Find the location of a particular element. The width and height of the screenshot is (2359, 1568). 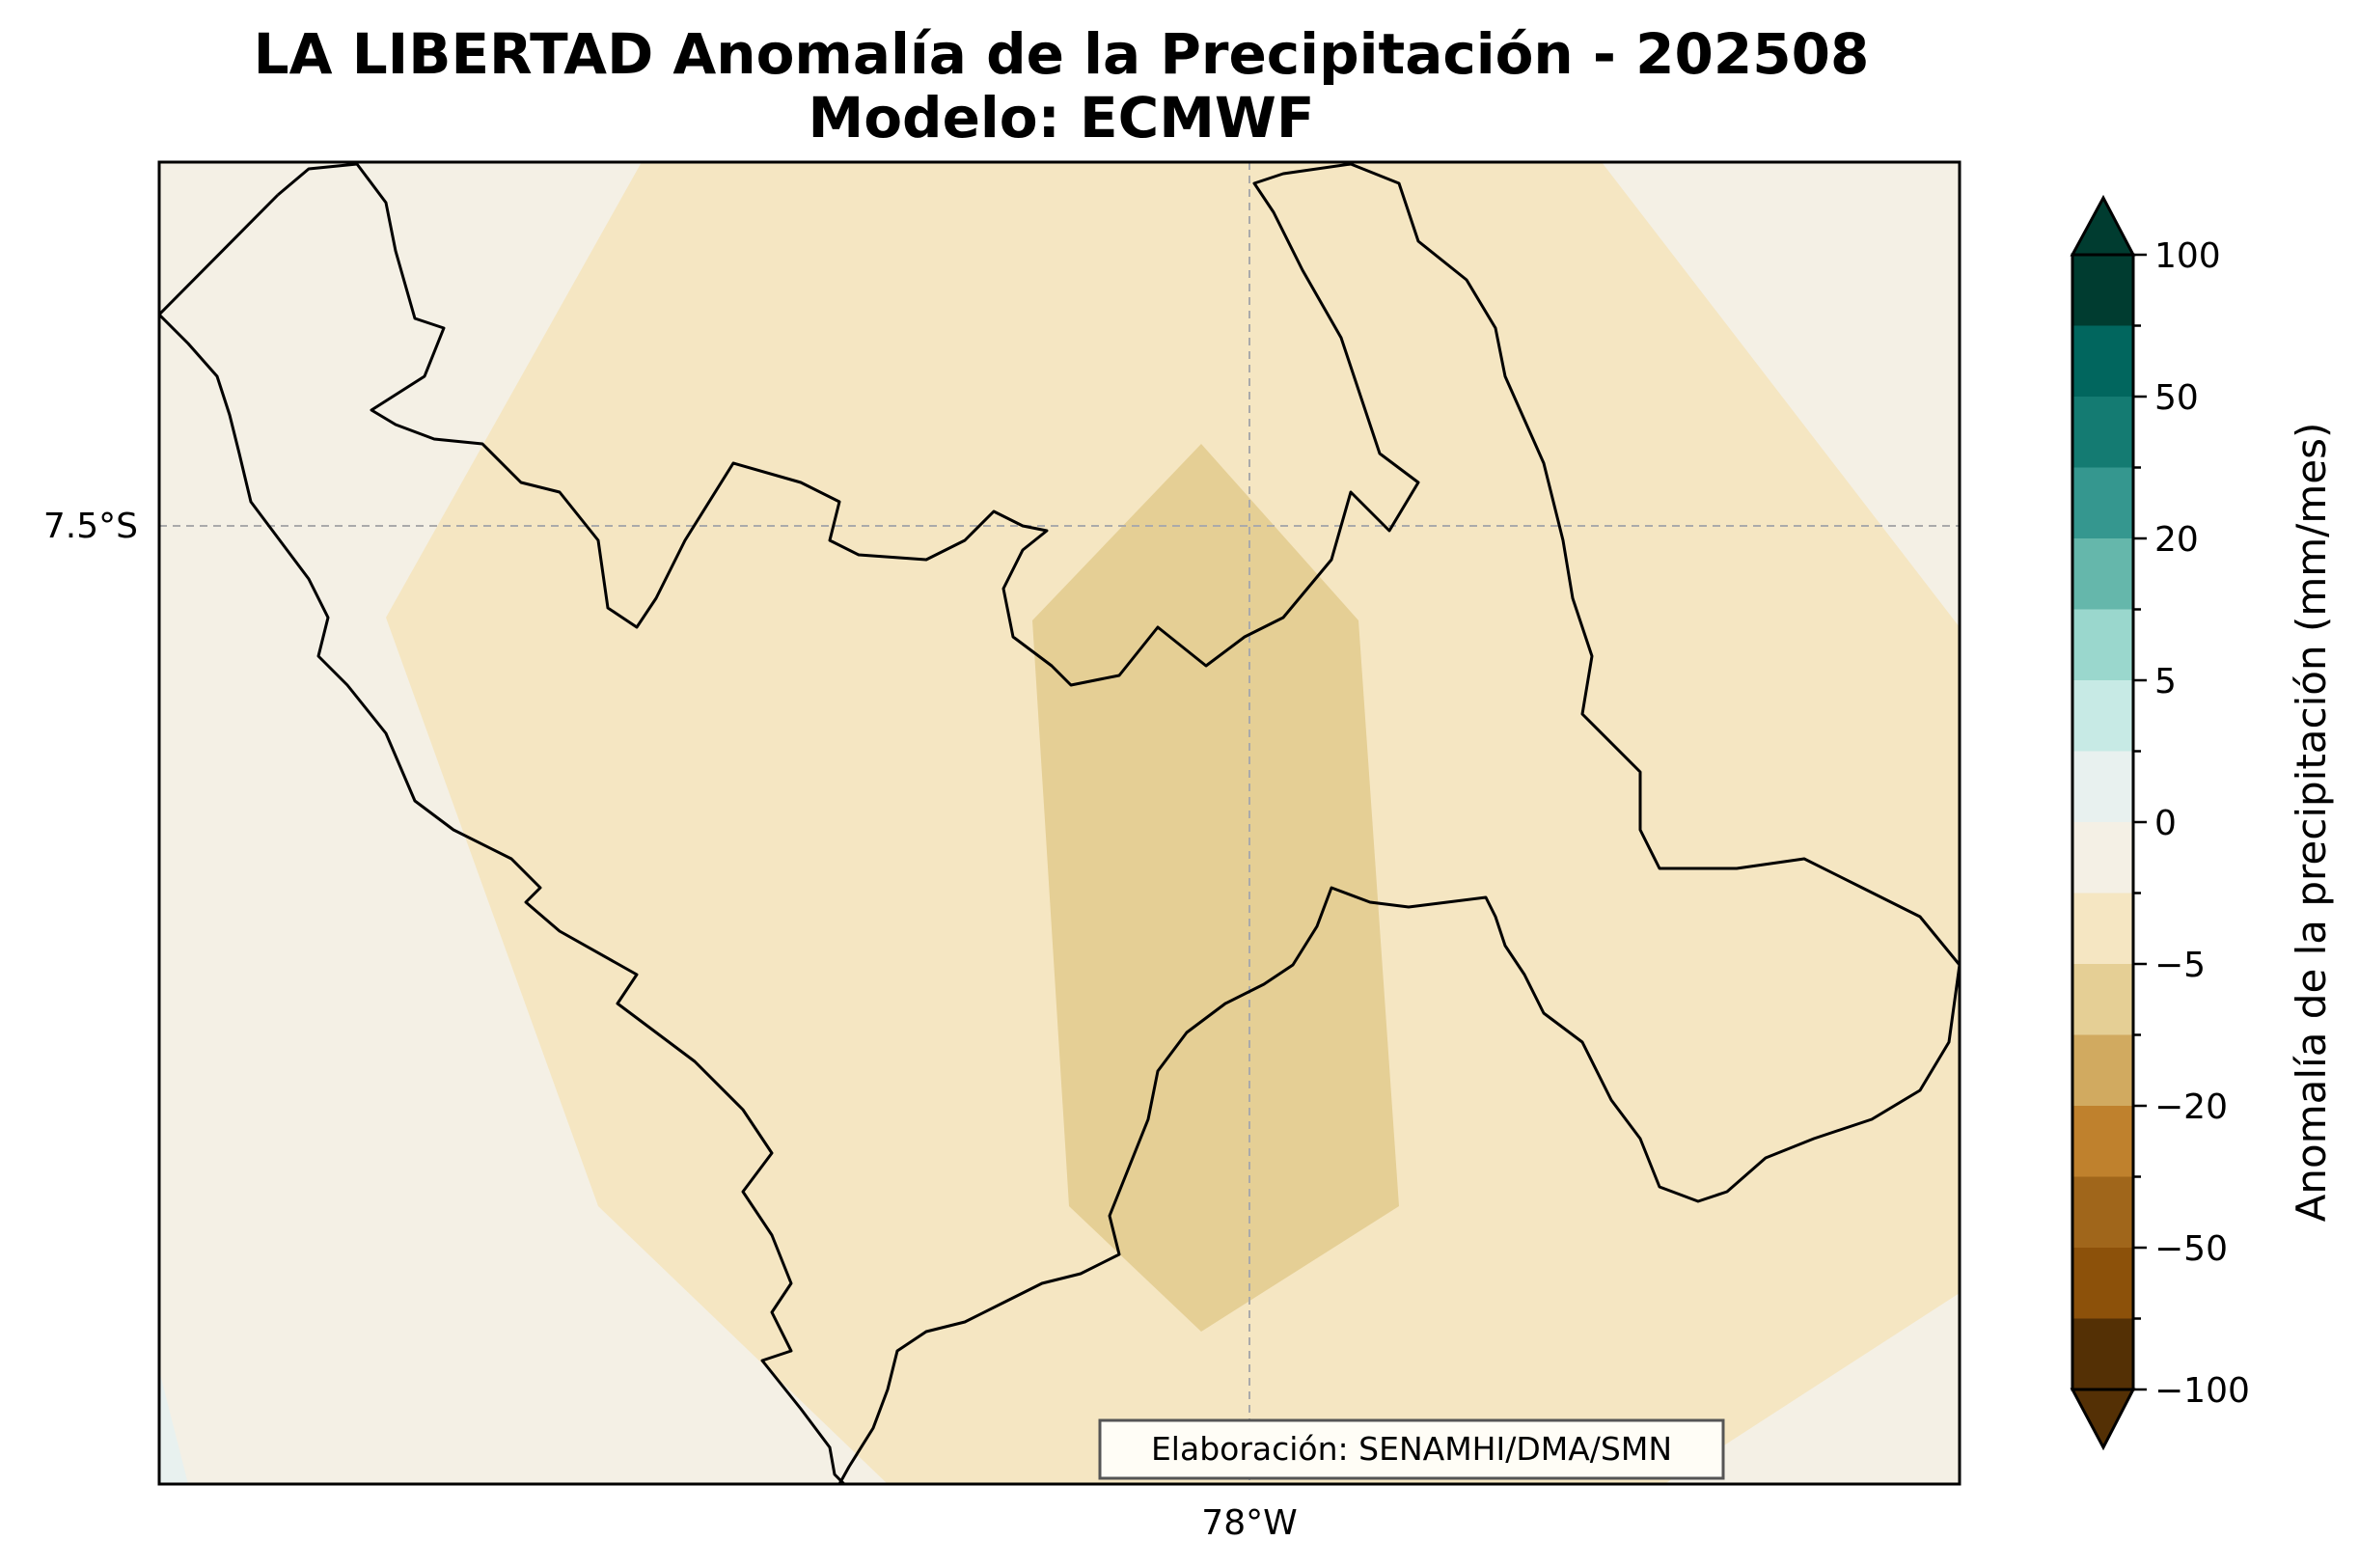

map-title-line2: Modelo: ECMWF is located at coordinates (1061, 118).